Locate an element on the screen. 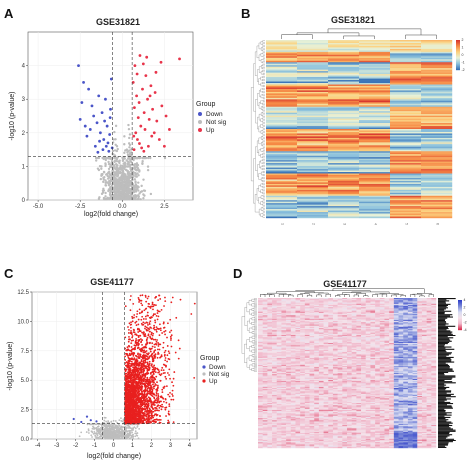  x-tick-label: 0.0 is located at coordinates (122, 207).